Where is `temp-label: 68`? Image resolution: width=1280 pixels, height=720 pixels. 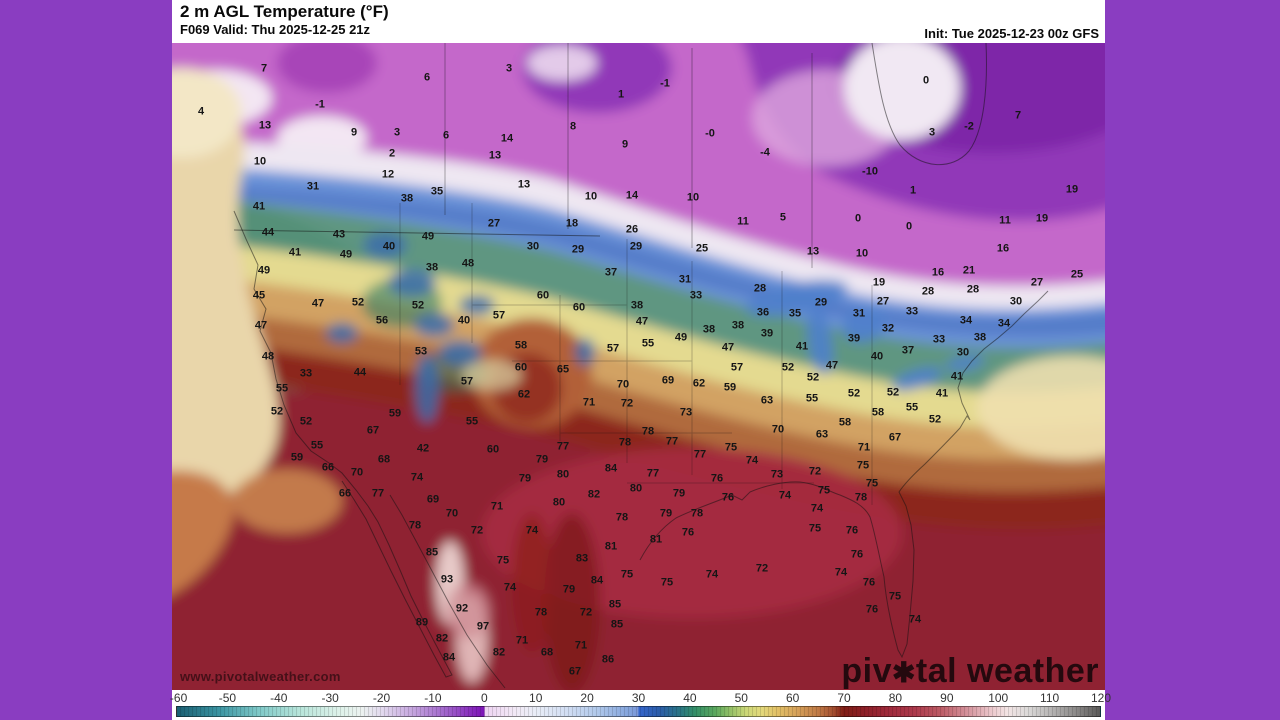 temp-label: 68 is located at coordinates (547, 652).